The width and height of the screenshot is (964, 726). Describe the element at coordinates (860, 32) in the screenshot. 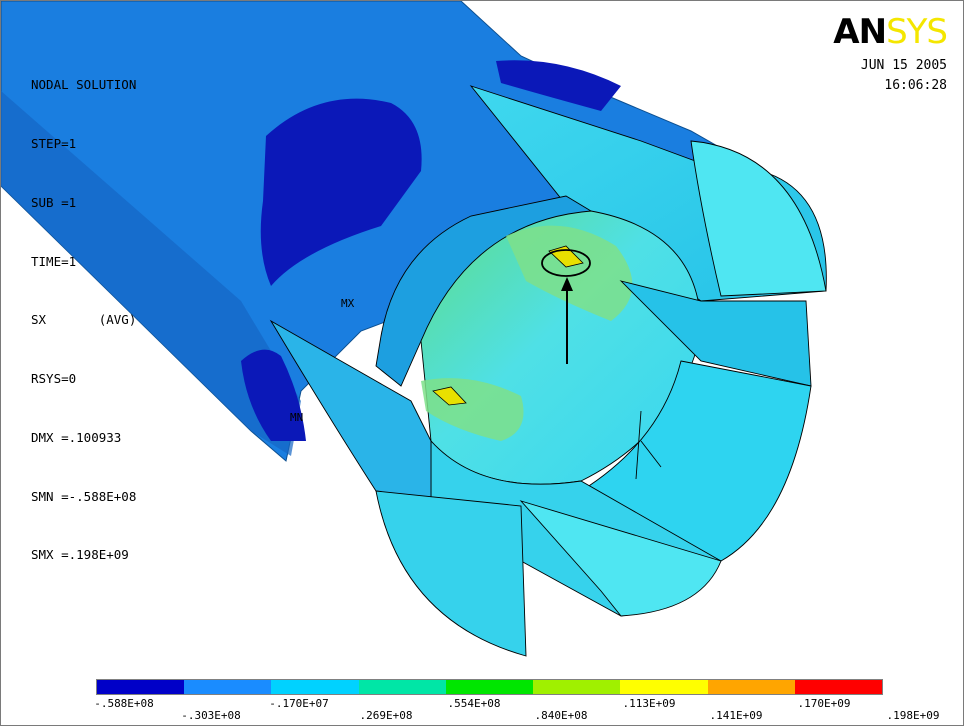

I see `logo-part-1: AN` at that location.